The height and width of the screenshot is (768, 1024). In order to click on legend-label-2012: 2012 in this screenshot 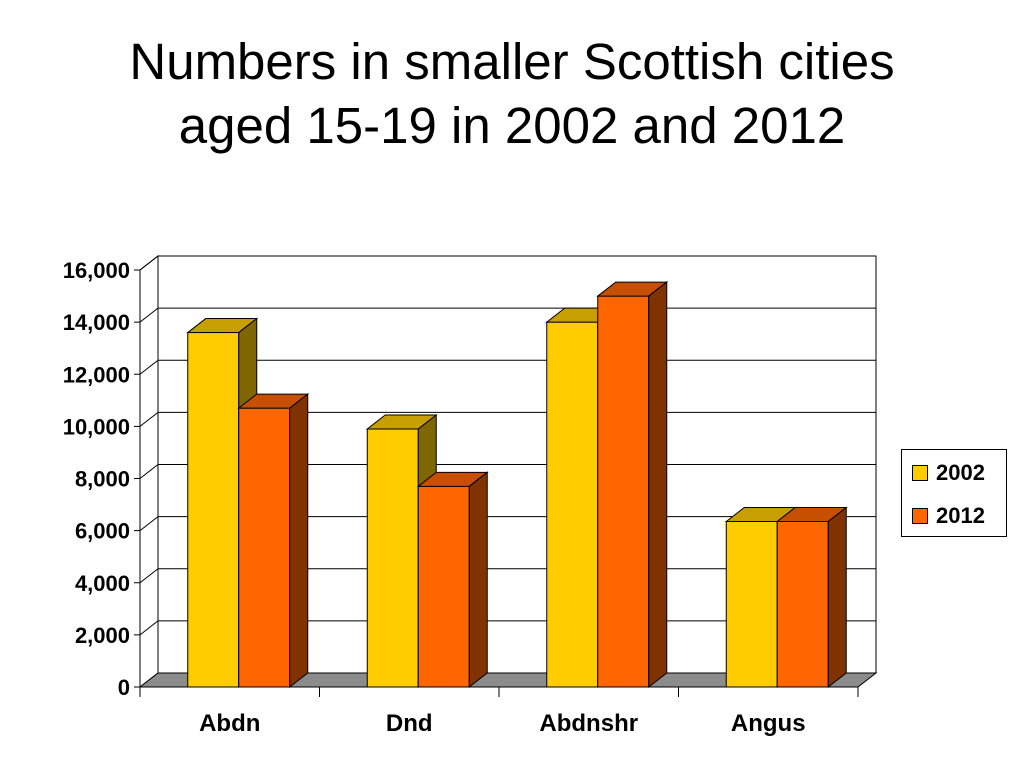, I will do `click(960, 515)`.